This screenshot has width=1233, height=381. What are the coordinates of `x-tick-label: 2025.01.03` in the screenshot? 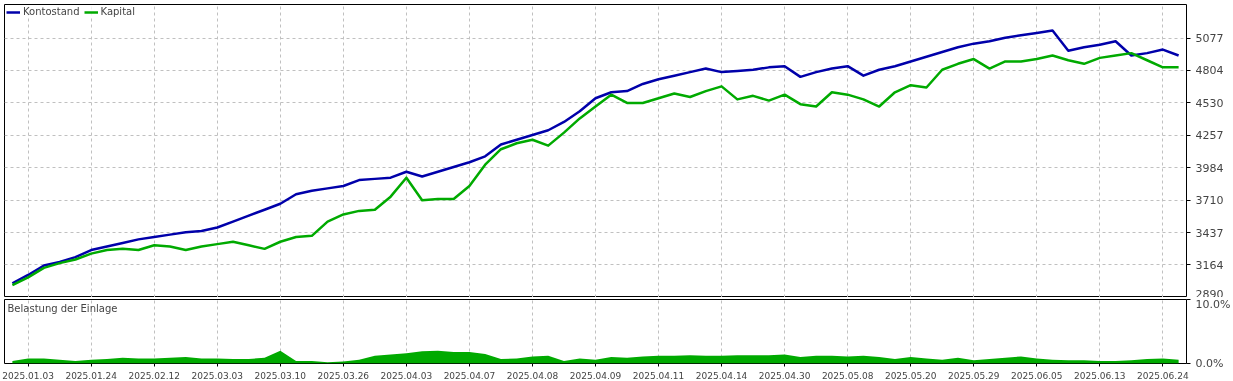 It's located at (28, 375).